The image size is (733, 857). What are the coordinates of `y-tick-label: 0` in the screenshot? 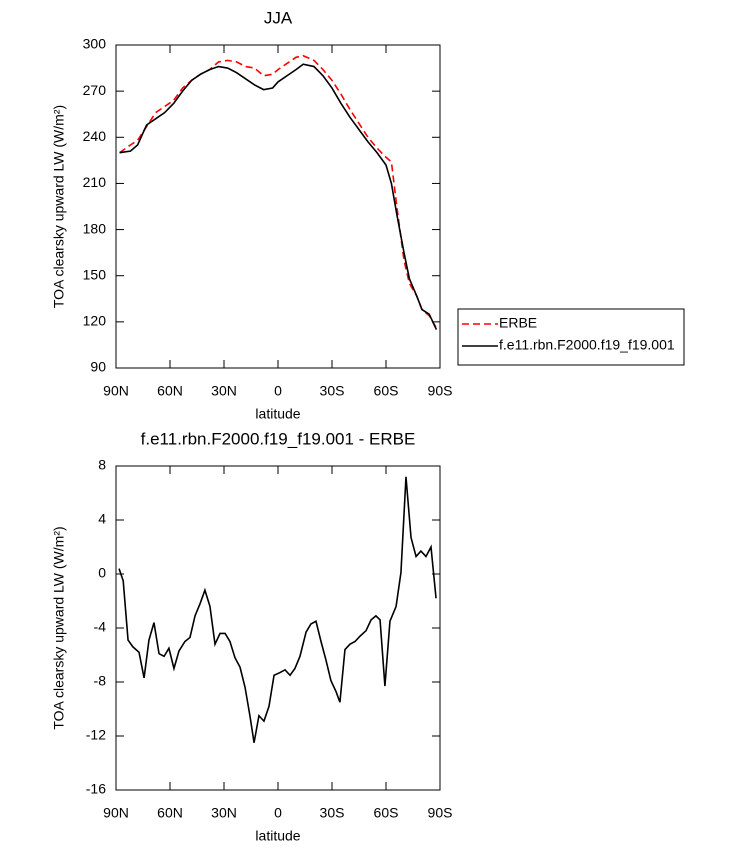 It's located at (102, 573).